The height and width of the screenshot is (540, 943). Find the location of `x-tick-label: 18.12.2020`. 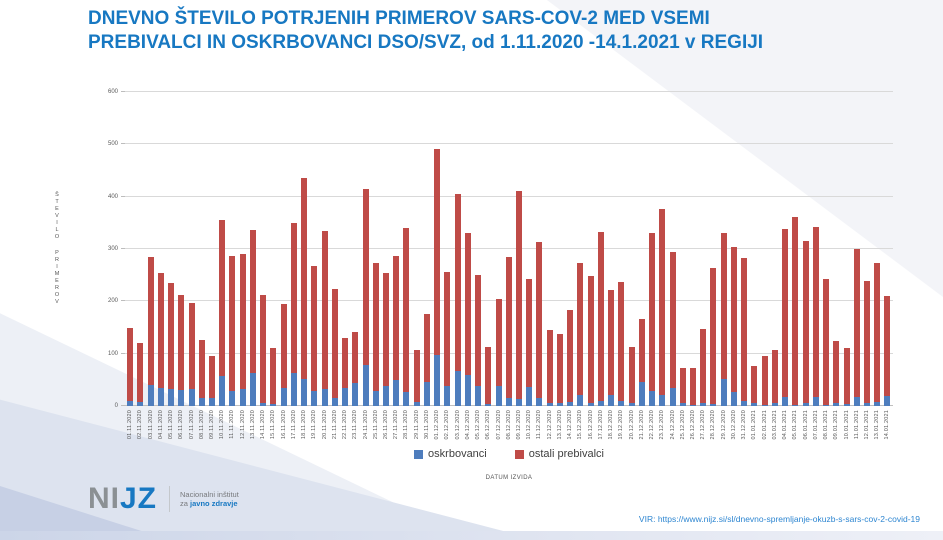

x-tick-label: 18.12.2020 is located at coordinates (611, 425).